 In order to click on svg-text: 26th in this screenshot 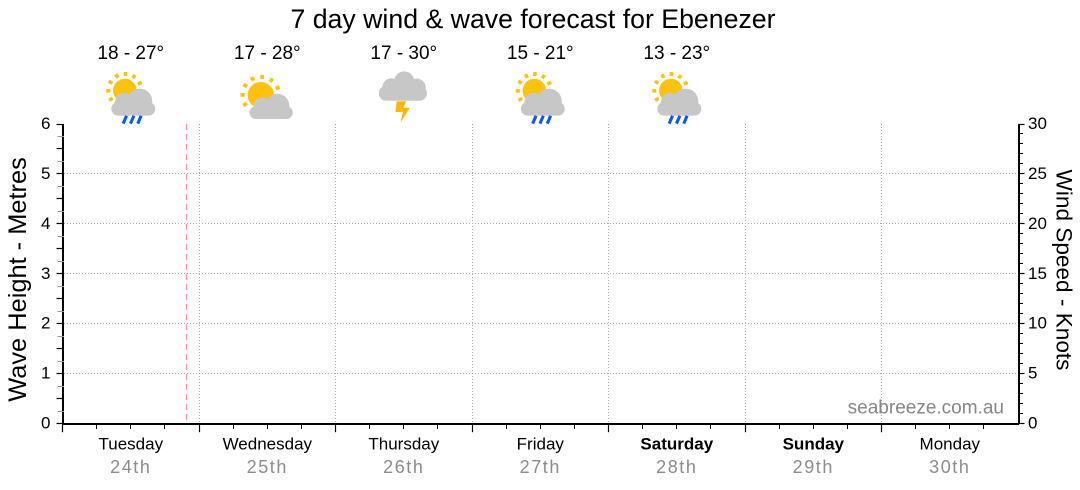, I will do `click(403, 467)`.